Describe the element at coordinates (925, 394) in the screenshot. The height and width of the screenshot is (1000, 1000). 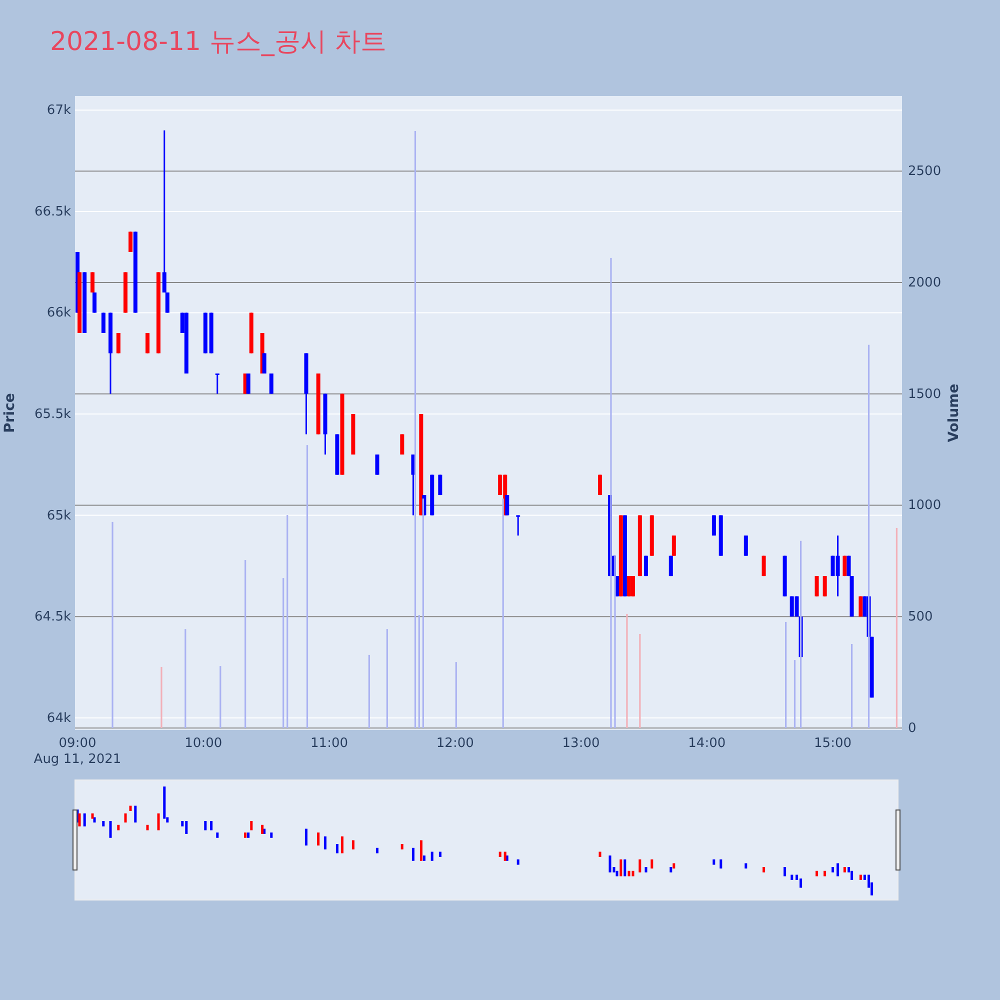
I see `y2-tick-label: 1500` at that location.